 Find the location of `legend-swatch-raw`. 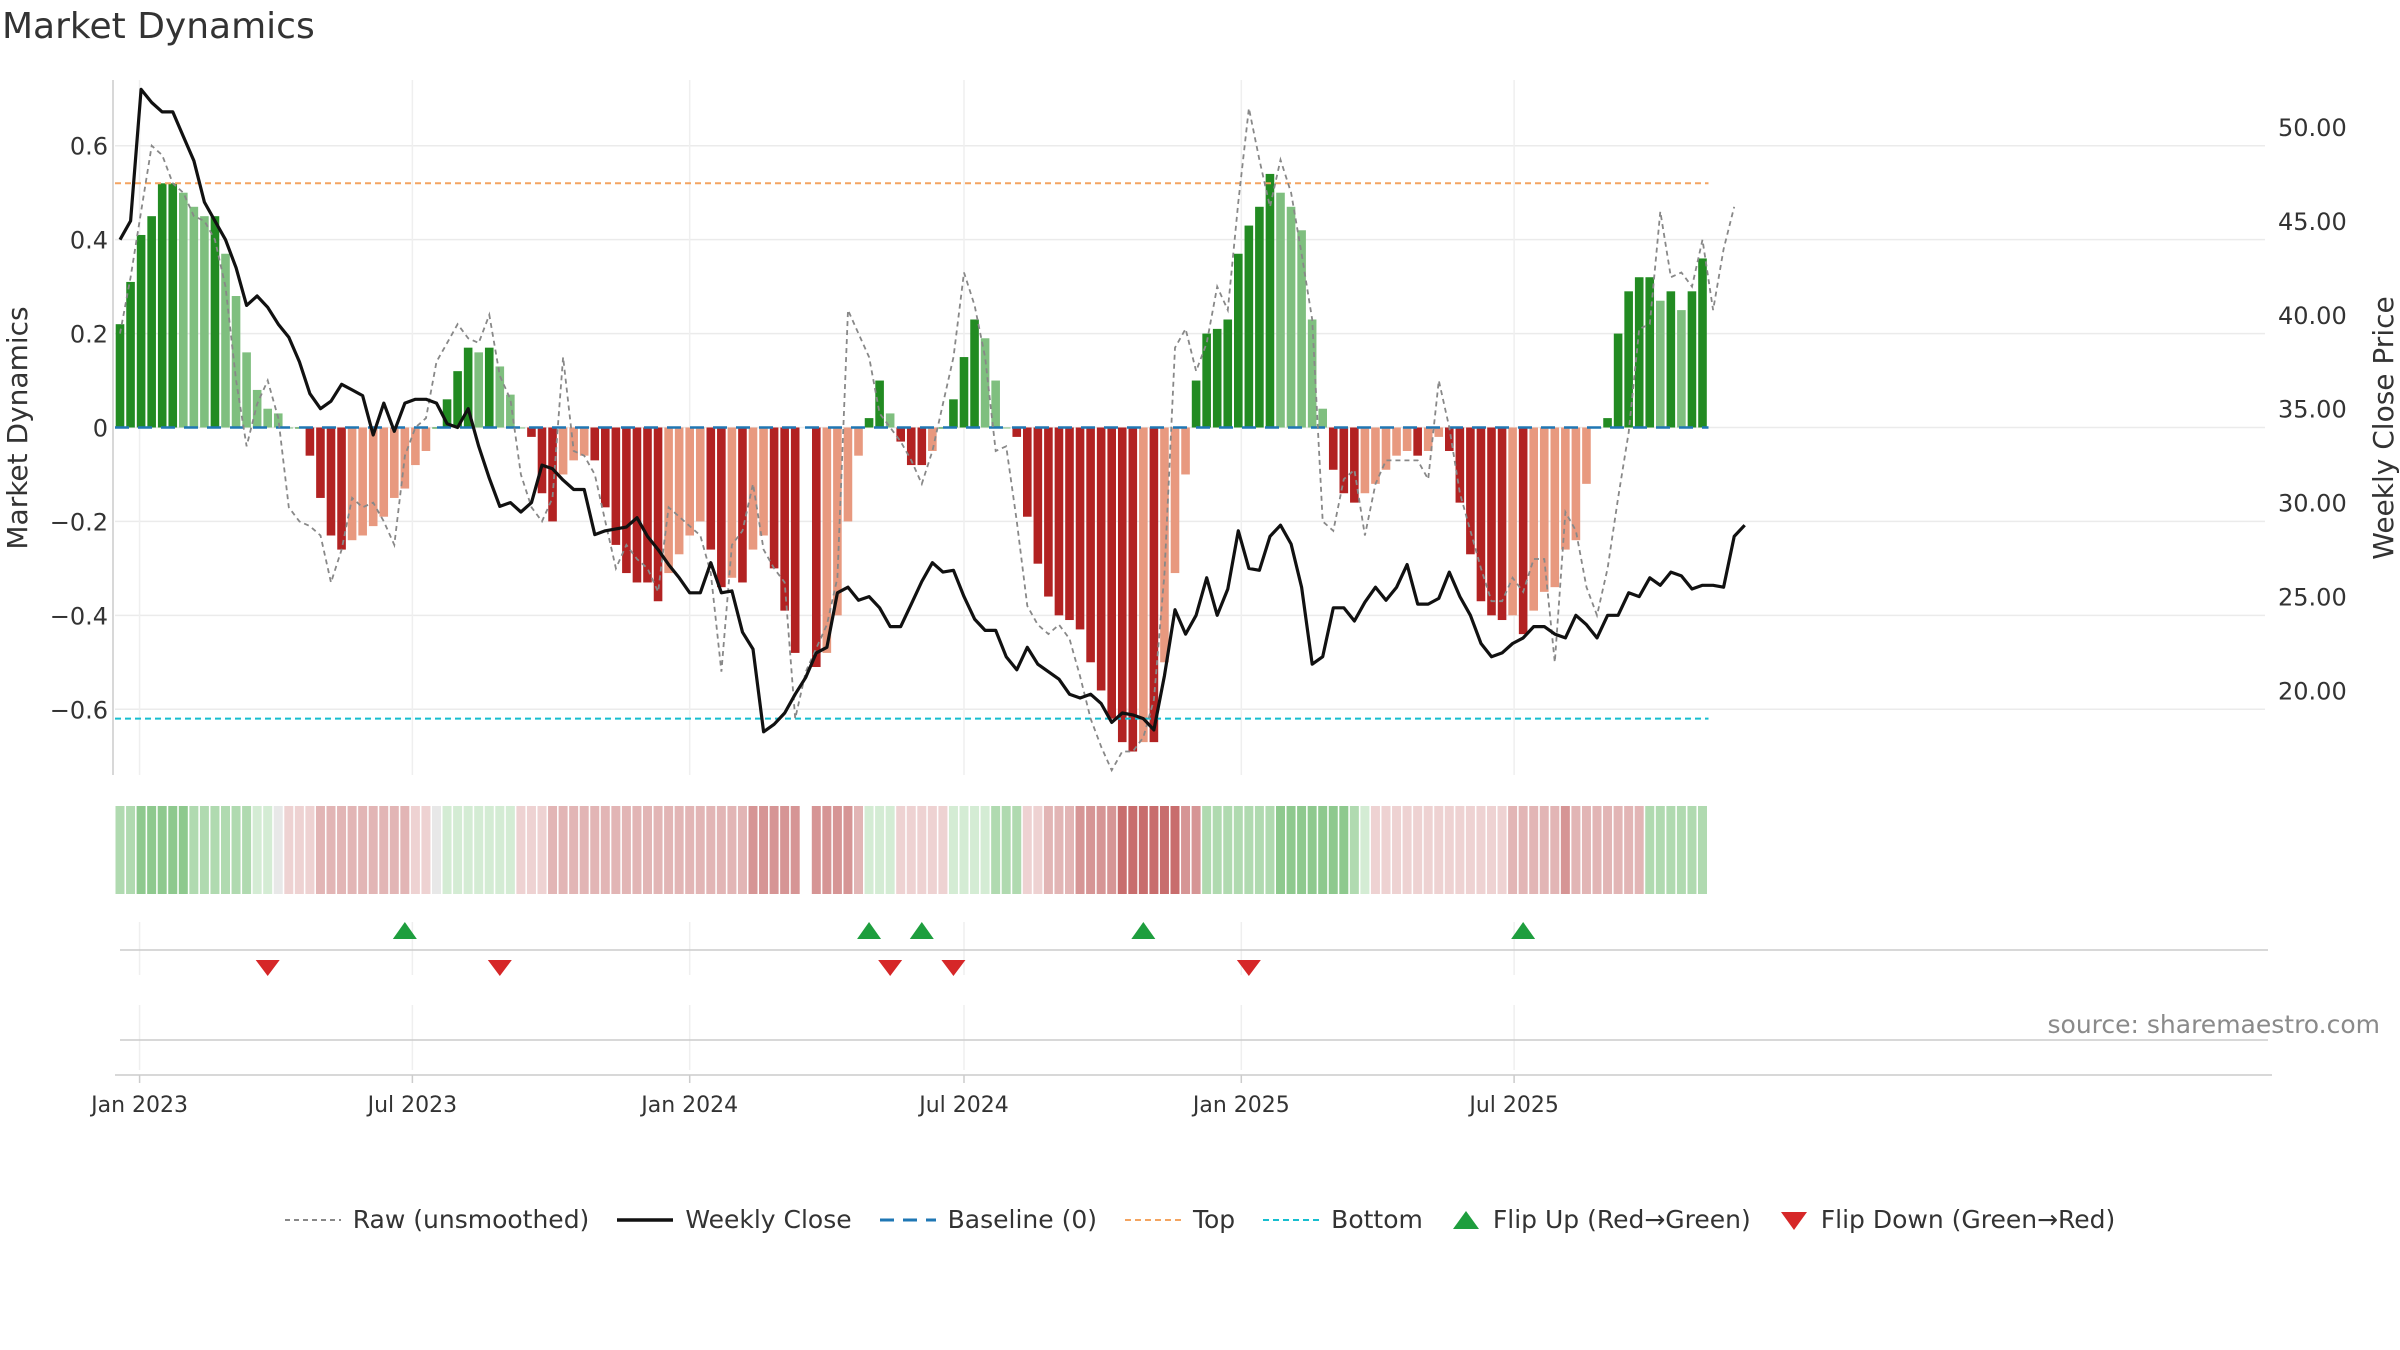

legend-swatch-raw is located at coordinates (312, 1219).